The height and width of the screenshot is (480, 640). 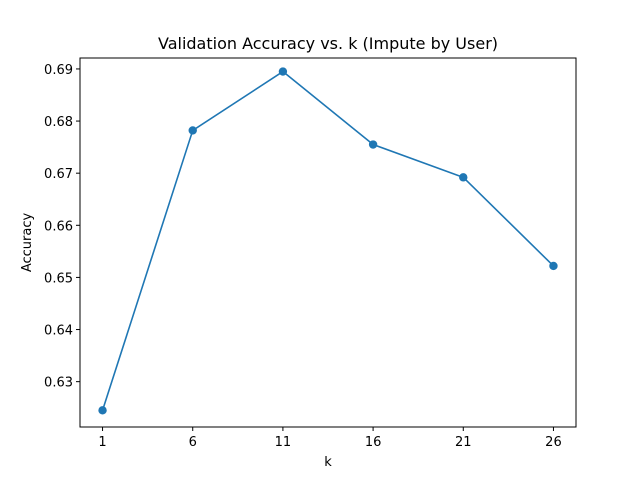 I want to click on y-tick-label: 0.64, so click(x=58, y=331).